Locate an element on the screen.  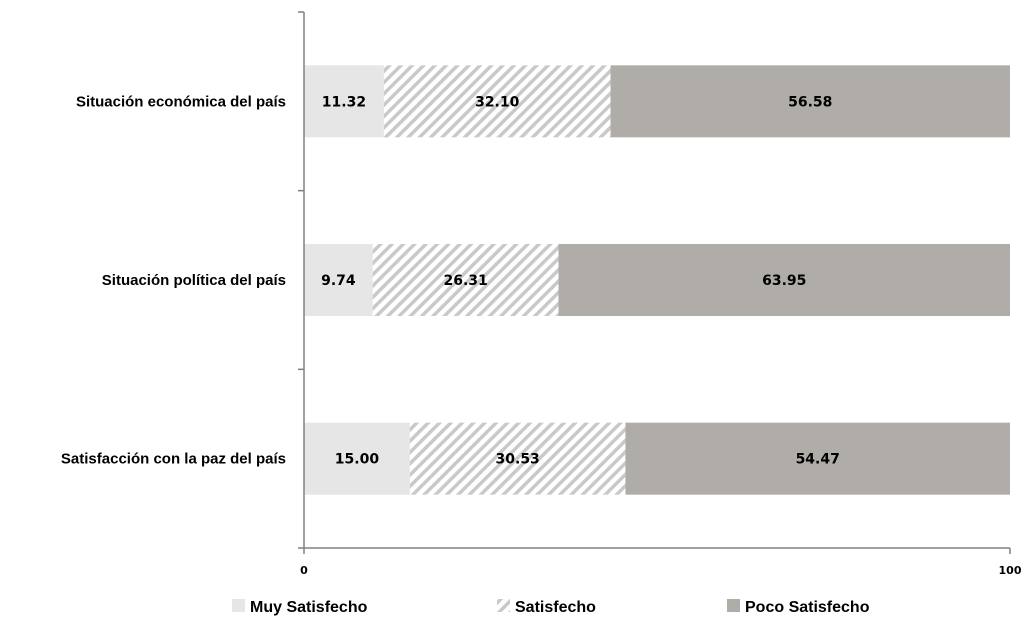
legend-label: Muy Satisfecho is located at coordinates (309, 607).